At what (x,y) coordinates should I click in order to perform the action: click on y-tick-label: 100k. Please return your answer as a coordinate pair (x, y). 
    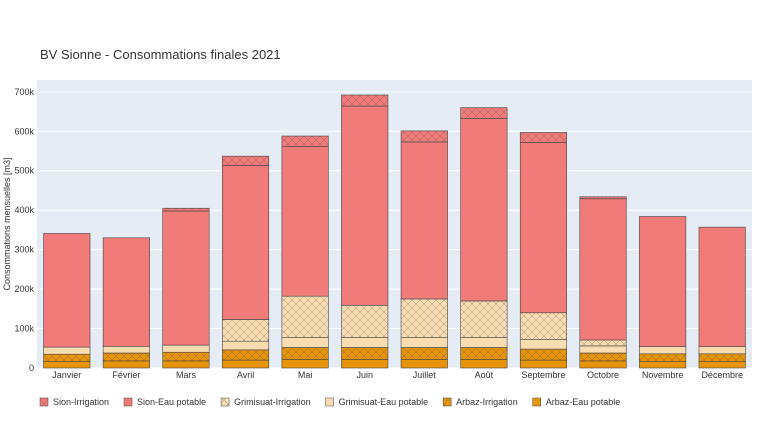
    Looking at the image, I should click on (24, 329).